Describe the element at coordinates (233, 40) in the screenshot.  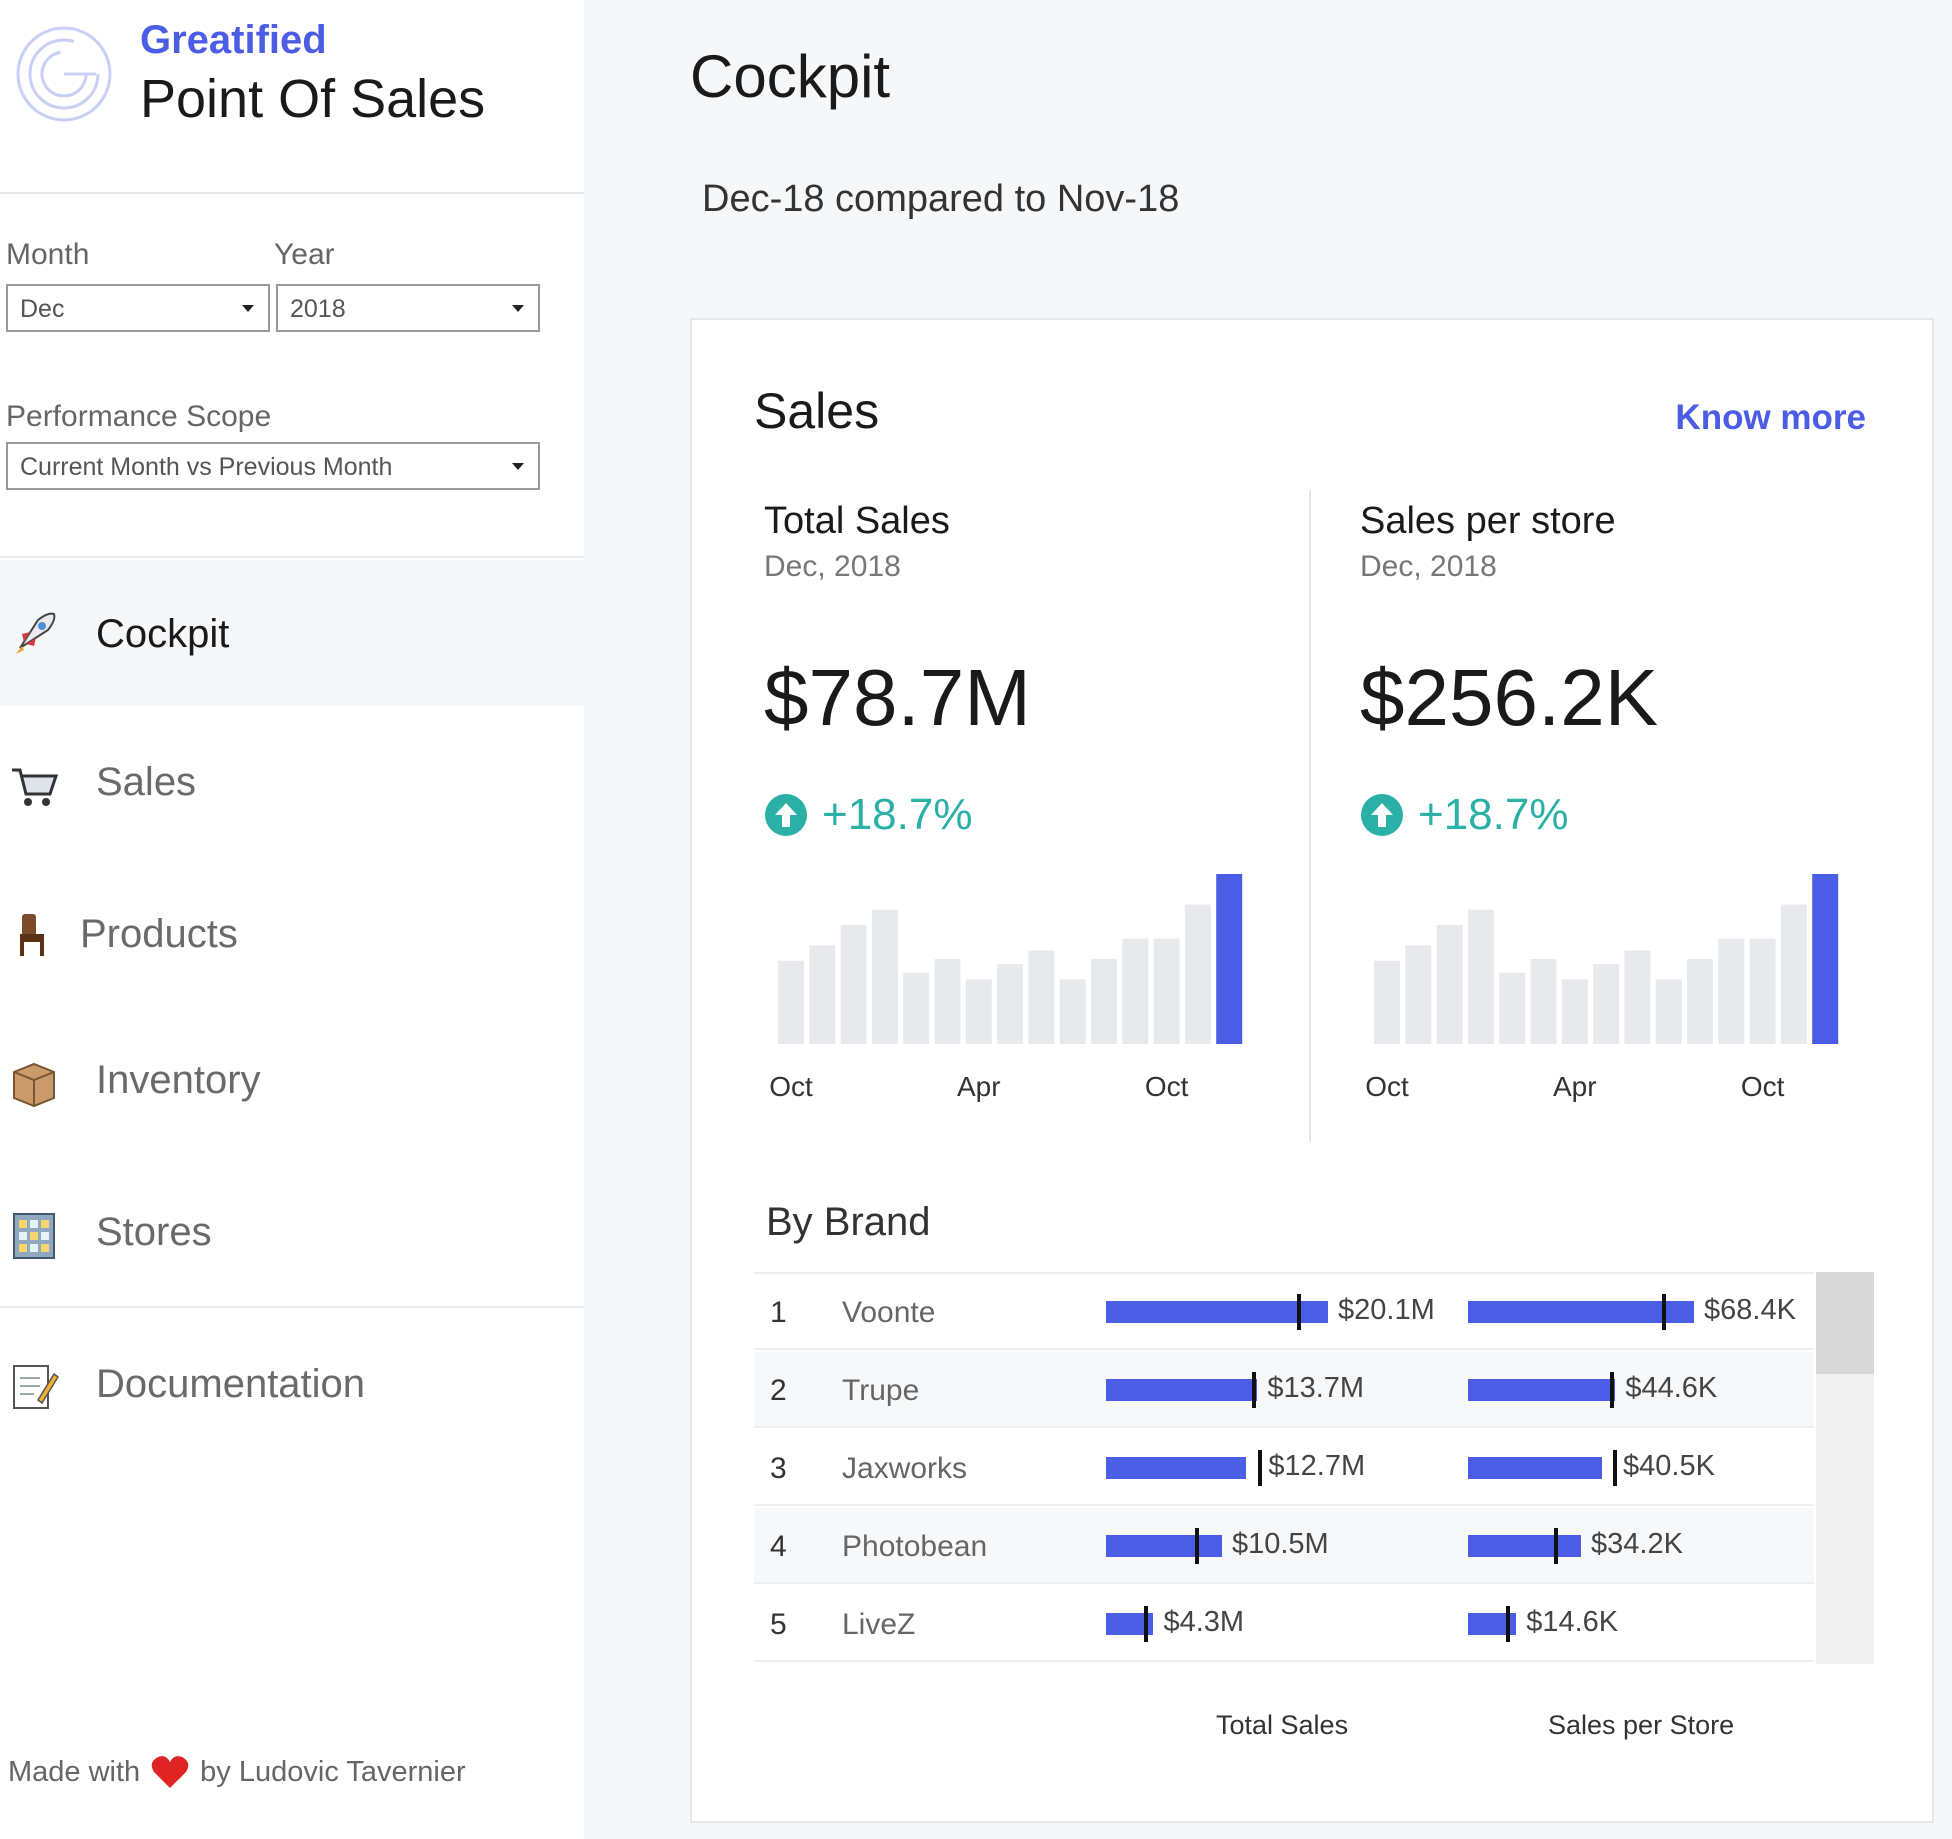
I see `brand-name: Greatified` at that location.